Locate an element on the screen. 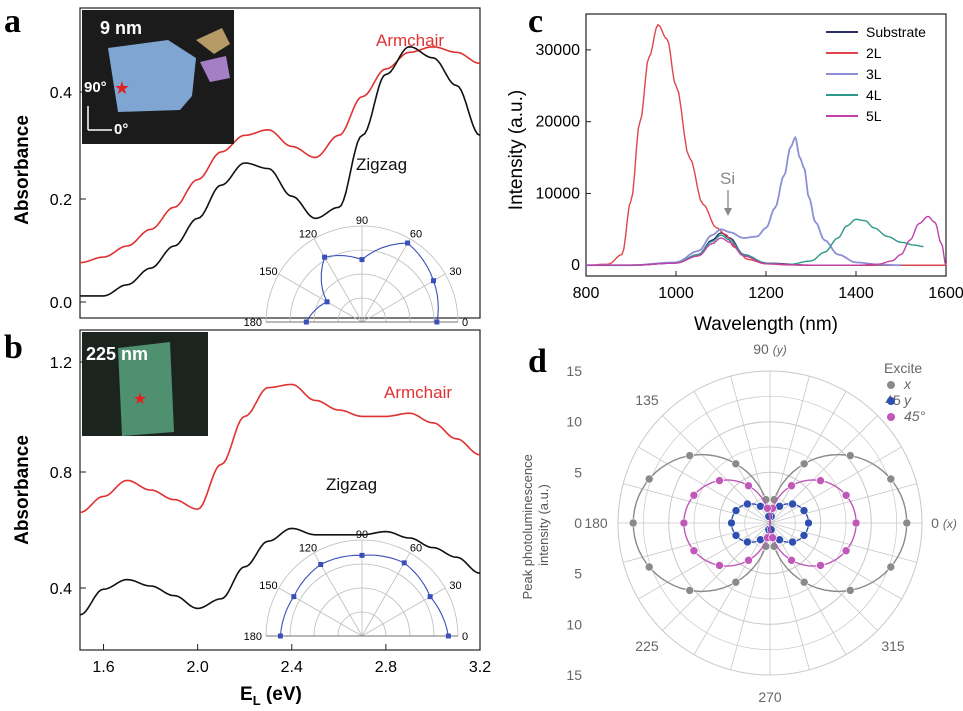 The height and width of the screenshot is (711, 963). polar-fit-curve is located at coordinates (364, 595).